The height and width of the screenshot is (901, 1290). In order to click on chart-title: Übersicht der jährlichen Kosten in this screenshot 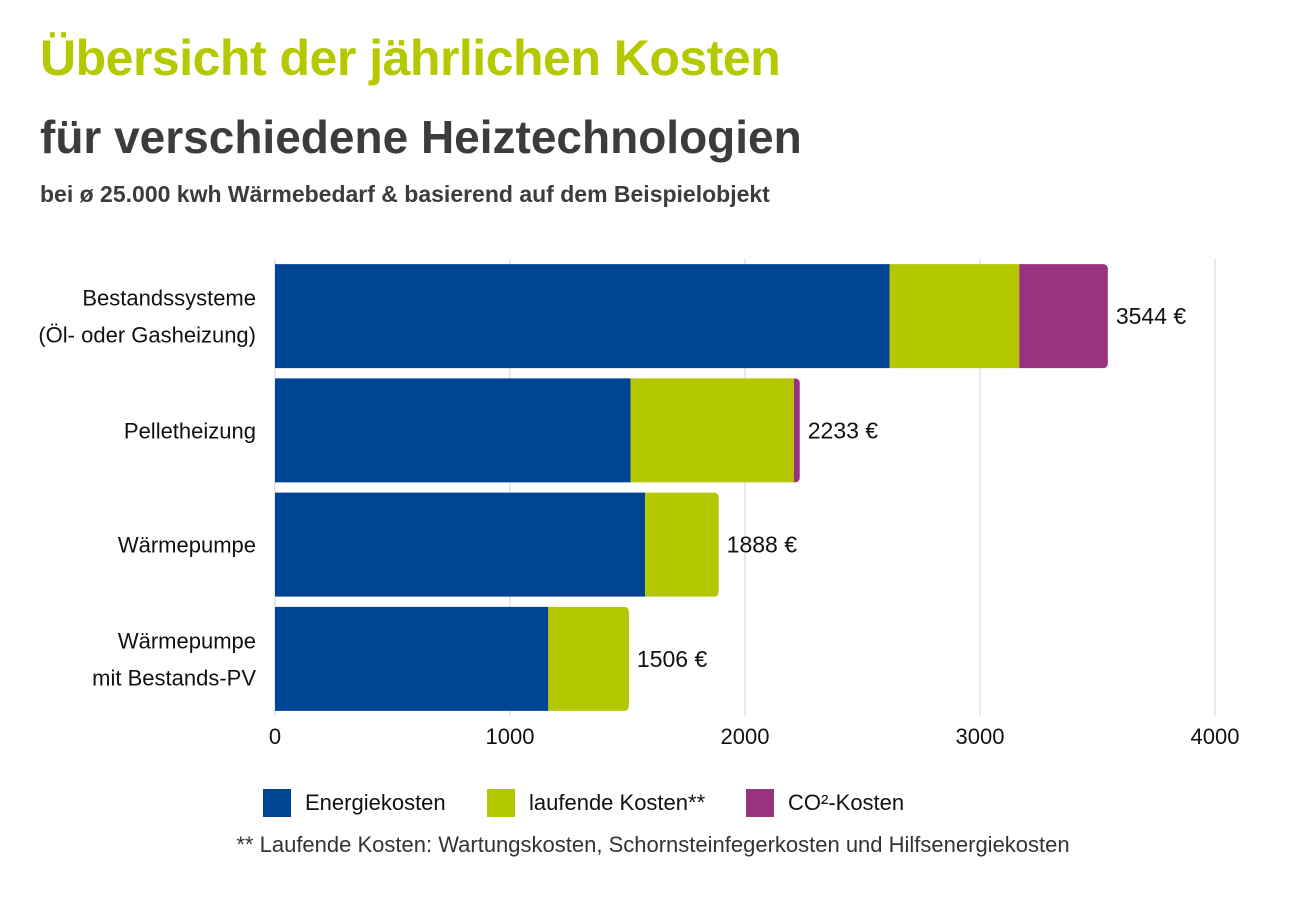, I will do `click(410, 58)`.